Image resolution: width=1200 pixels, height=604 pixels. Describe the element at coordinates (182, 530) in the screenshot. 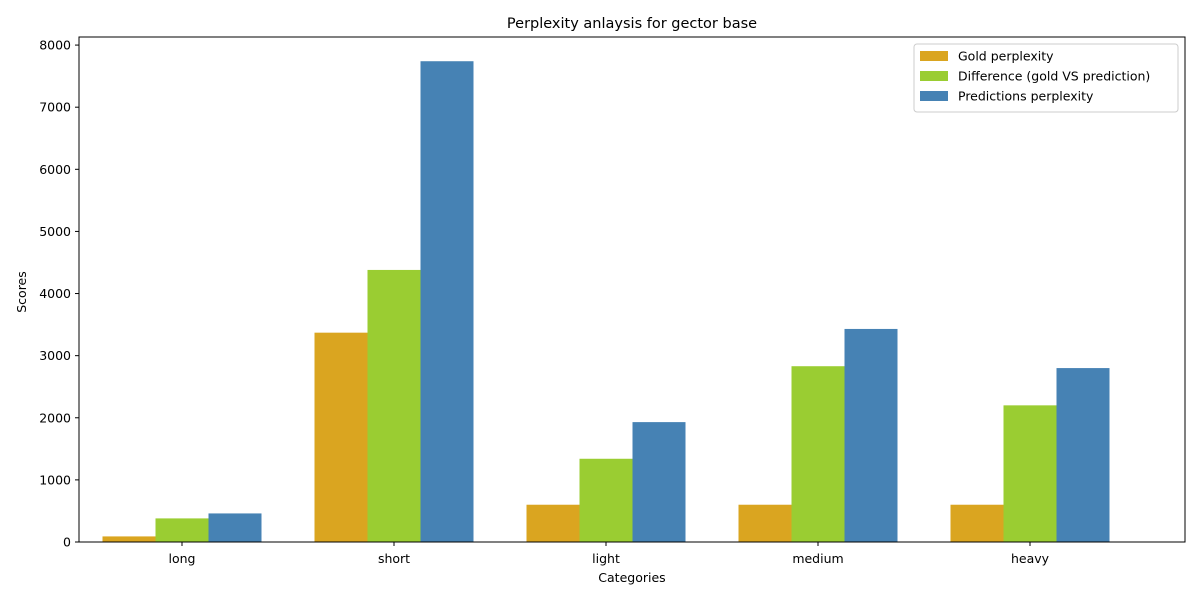

I see `bar-difference-gold-vs-prediction-long` at that location.